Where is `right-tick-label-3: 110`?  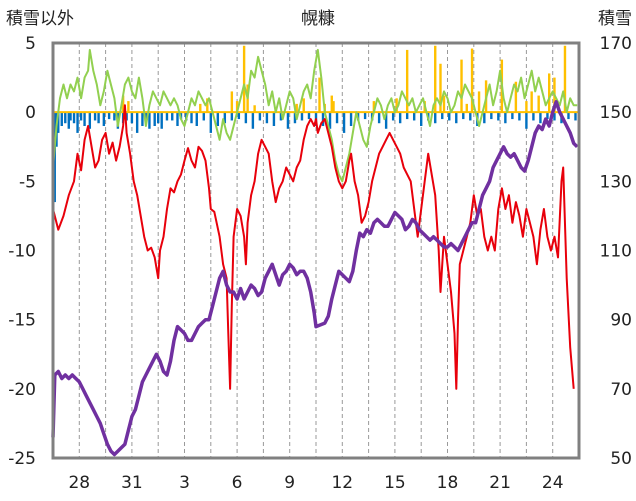 right-tick-label-3: 110 is located at coordinates (616, 252).